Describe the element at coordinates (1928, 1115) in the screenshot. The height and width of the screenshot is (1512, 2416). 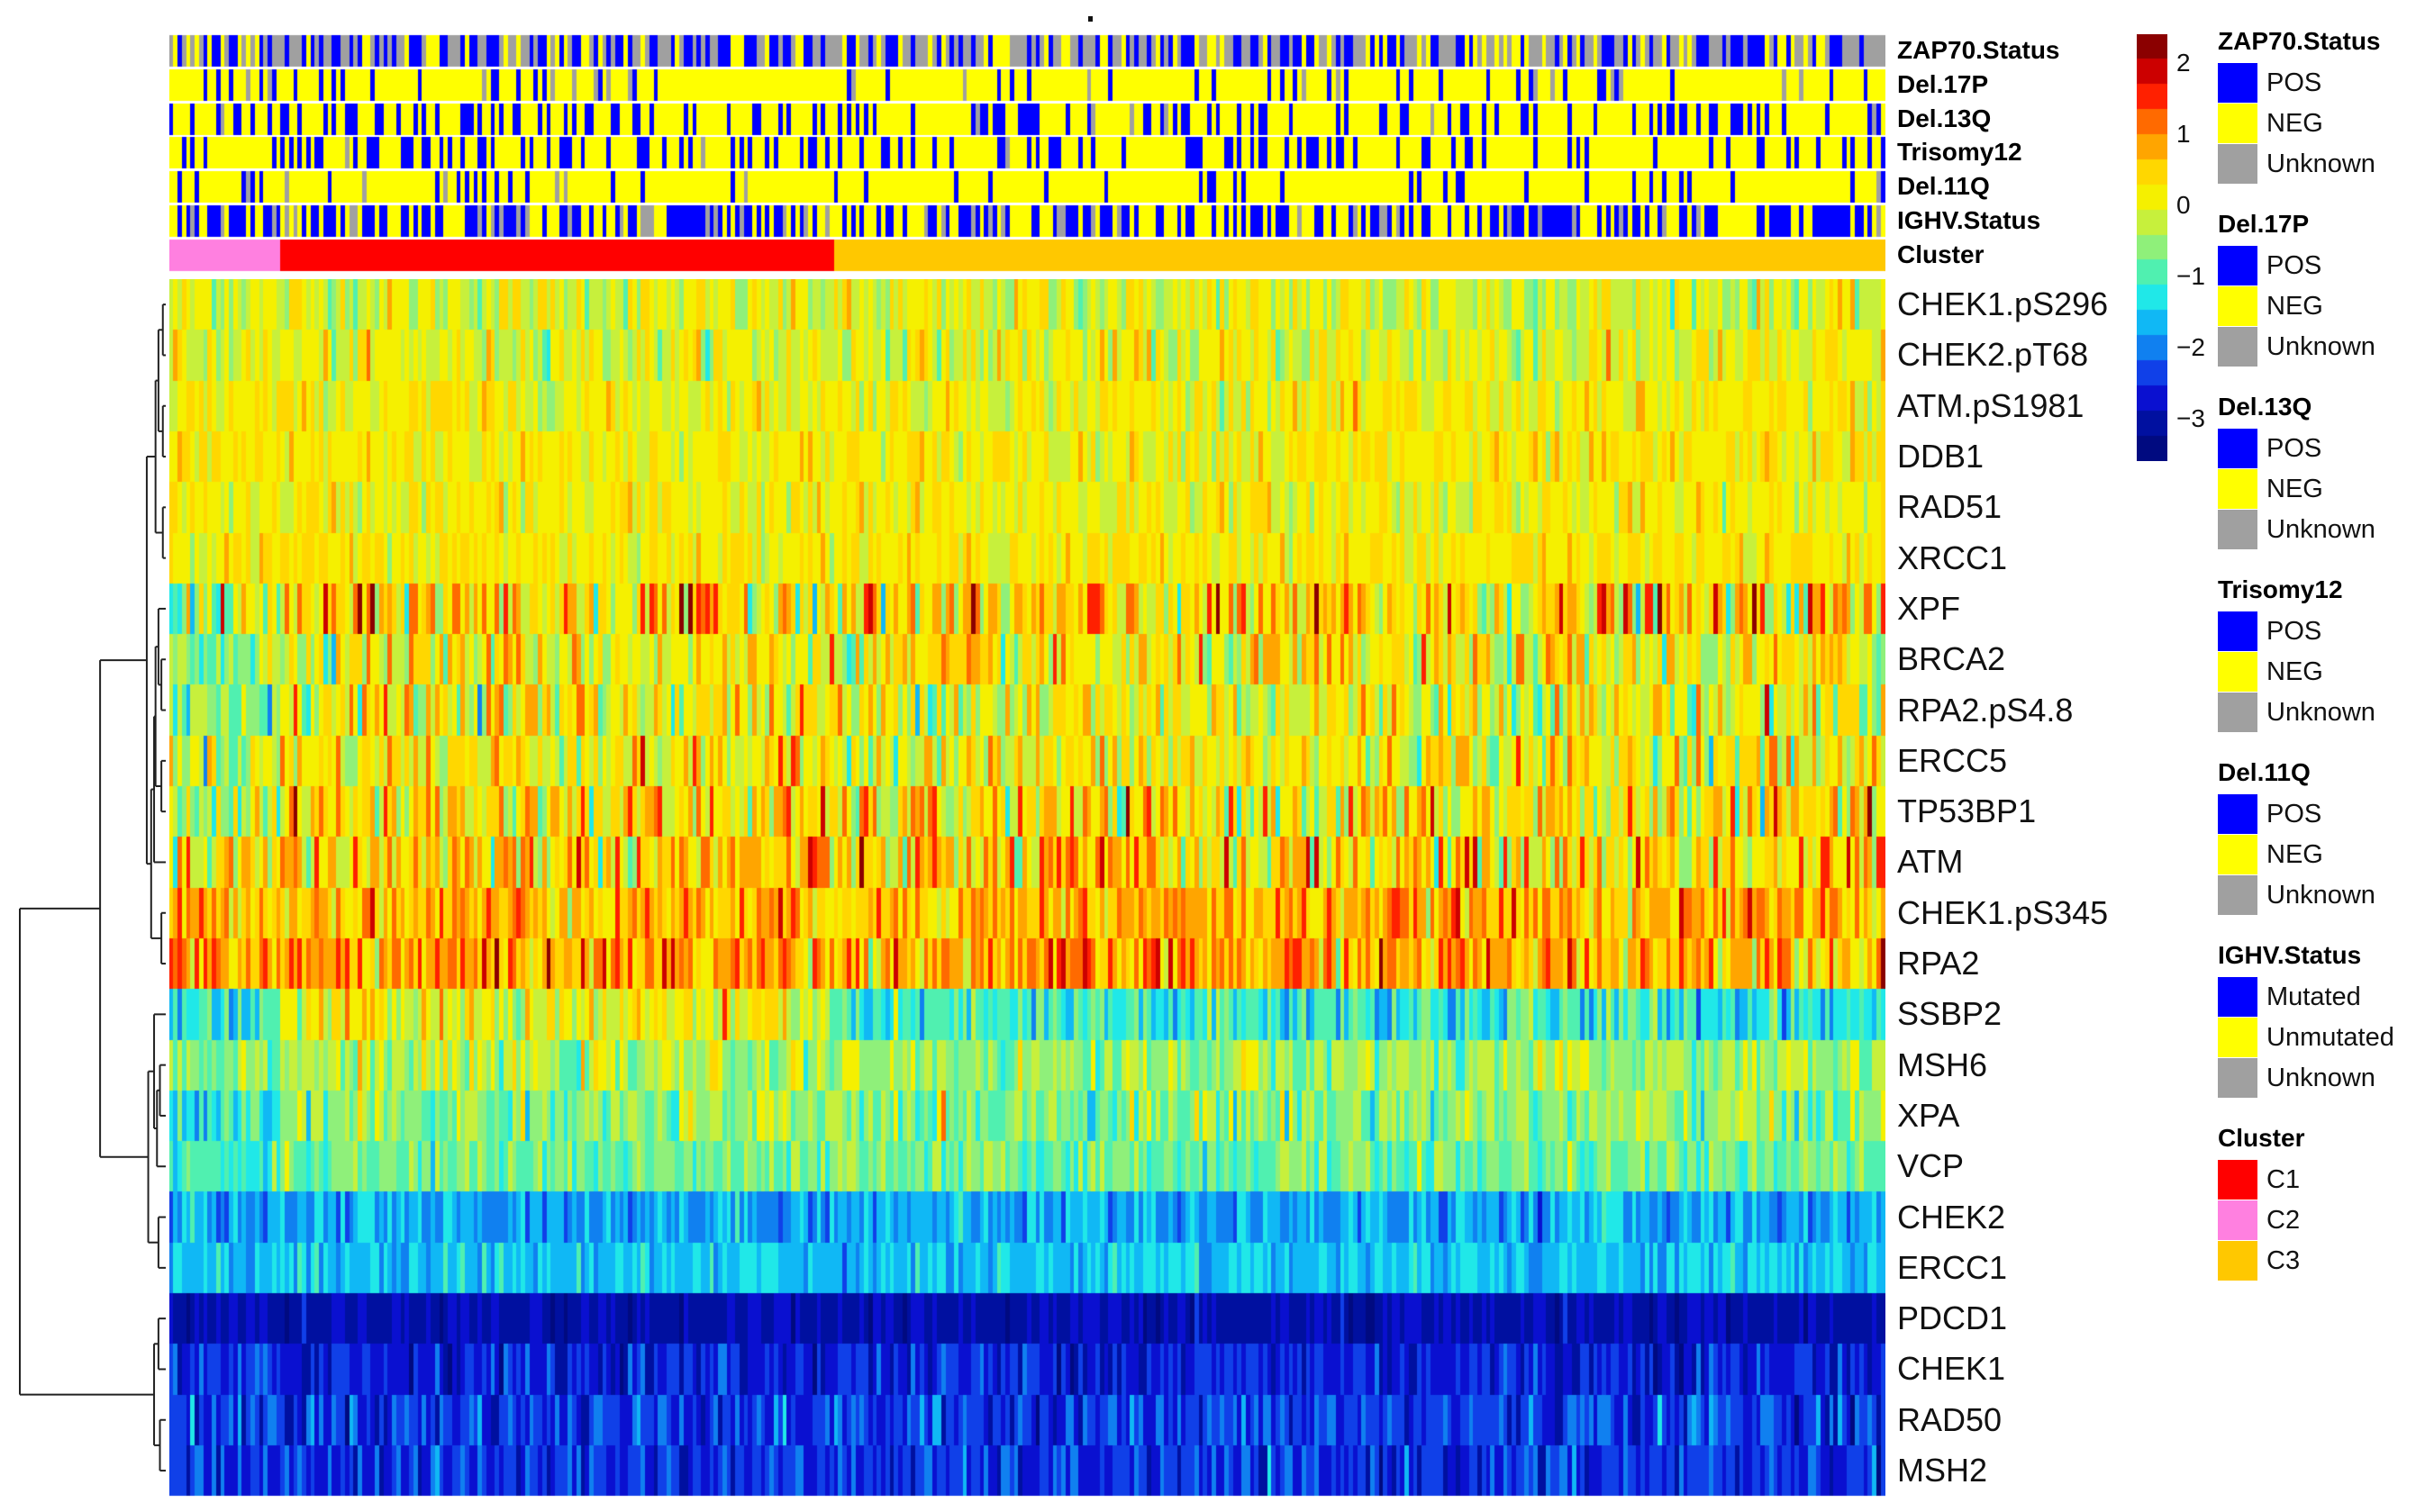
I see `row-label: XPA` at that location.